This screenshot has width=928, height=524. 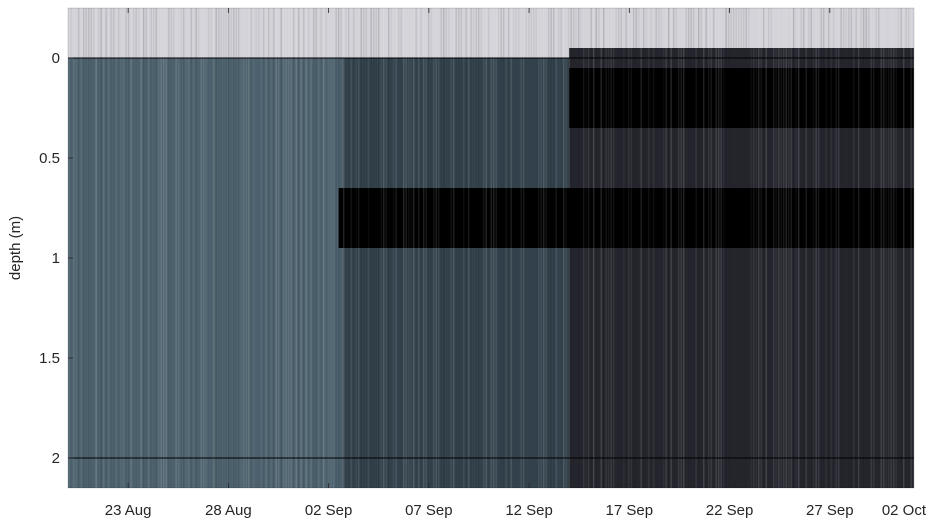 What do you see at coordinates (904, 510) in the screenshot?
I see `x-tick-label: 02 Oct` at bounding box center [904, 510].